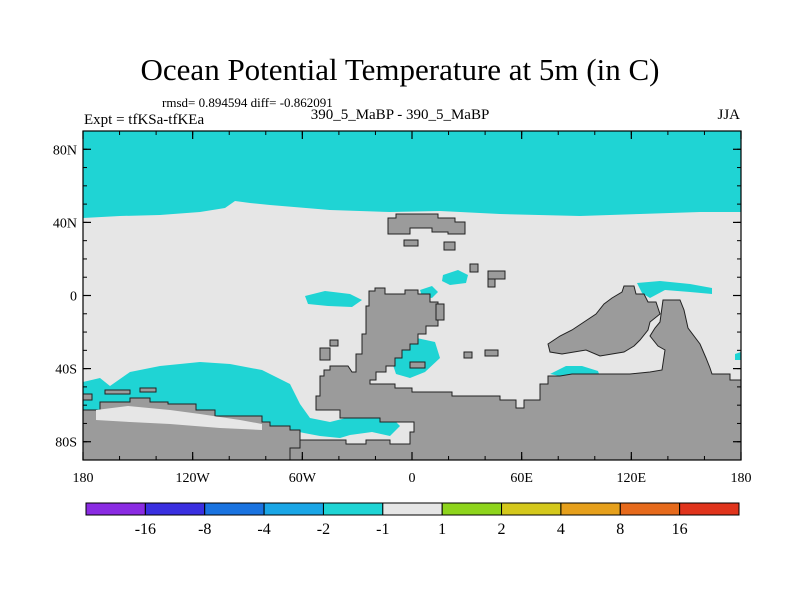 The height and width of the screenshot is (600, 800). I want to click on x-tick-label: 0, so click(412, 478).